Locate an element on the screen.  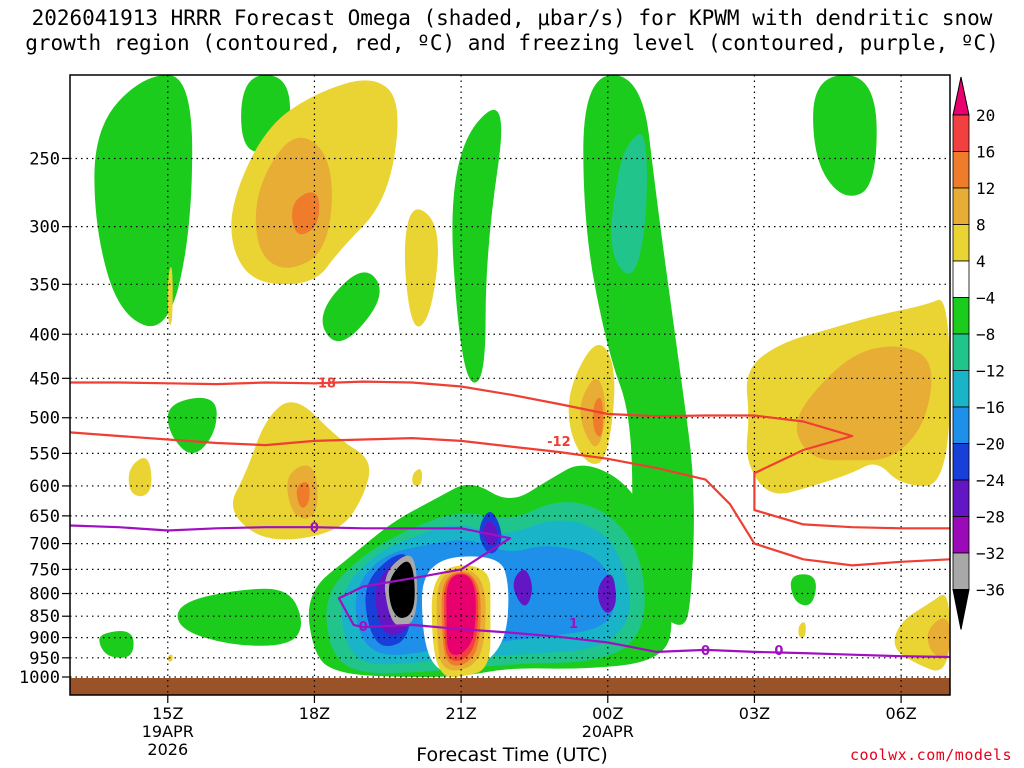
y-tick-label: 750 is located at coordinates (44, 570).